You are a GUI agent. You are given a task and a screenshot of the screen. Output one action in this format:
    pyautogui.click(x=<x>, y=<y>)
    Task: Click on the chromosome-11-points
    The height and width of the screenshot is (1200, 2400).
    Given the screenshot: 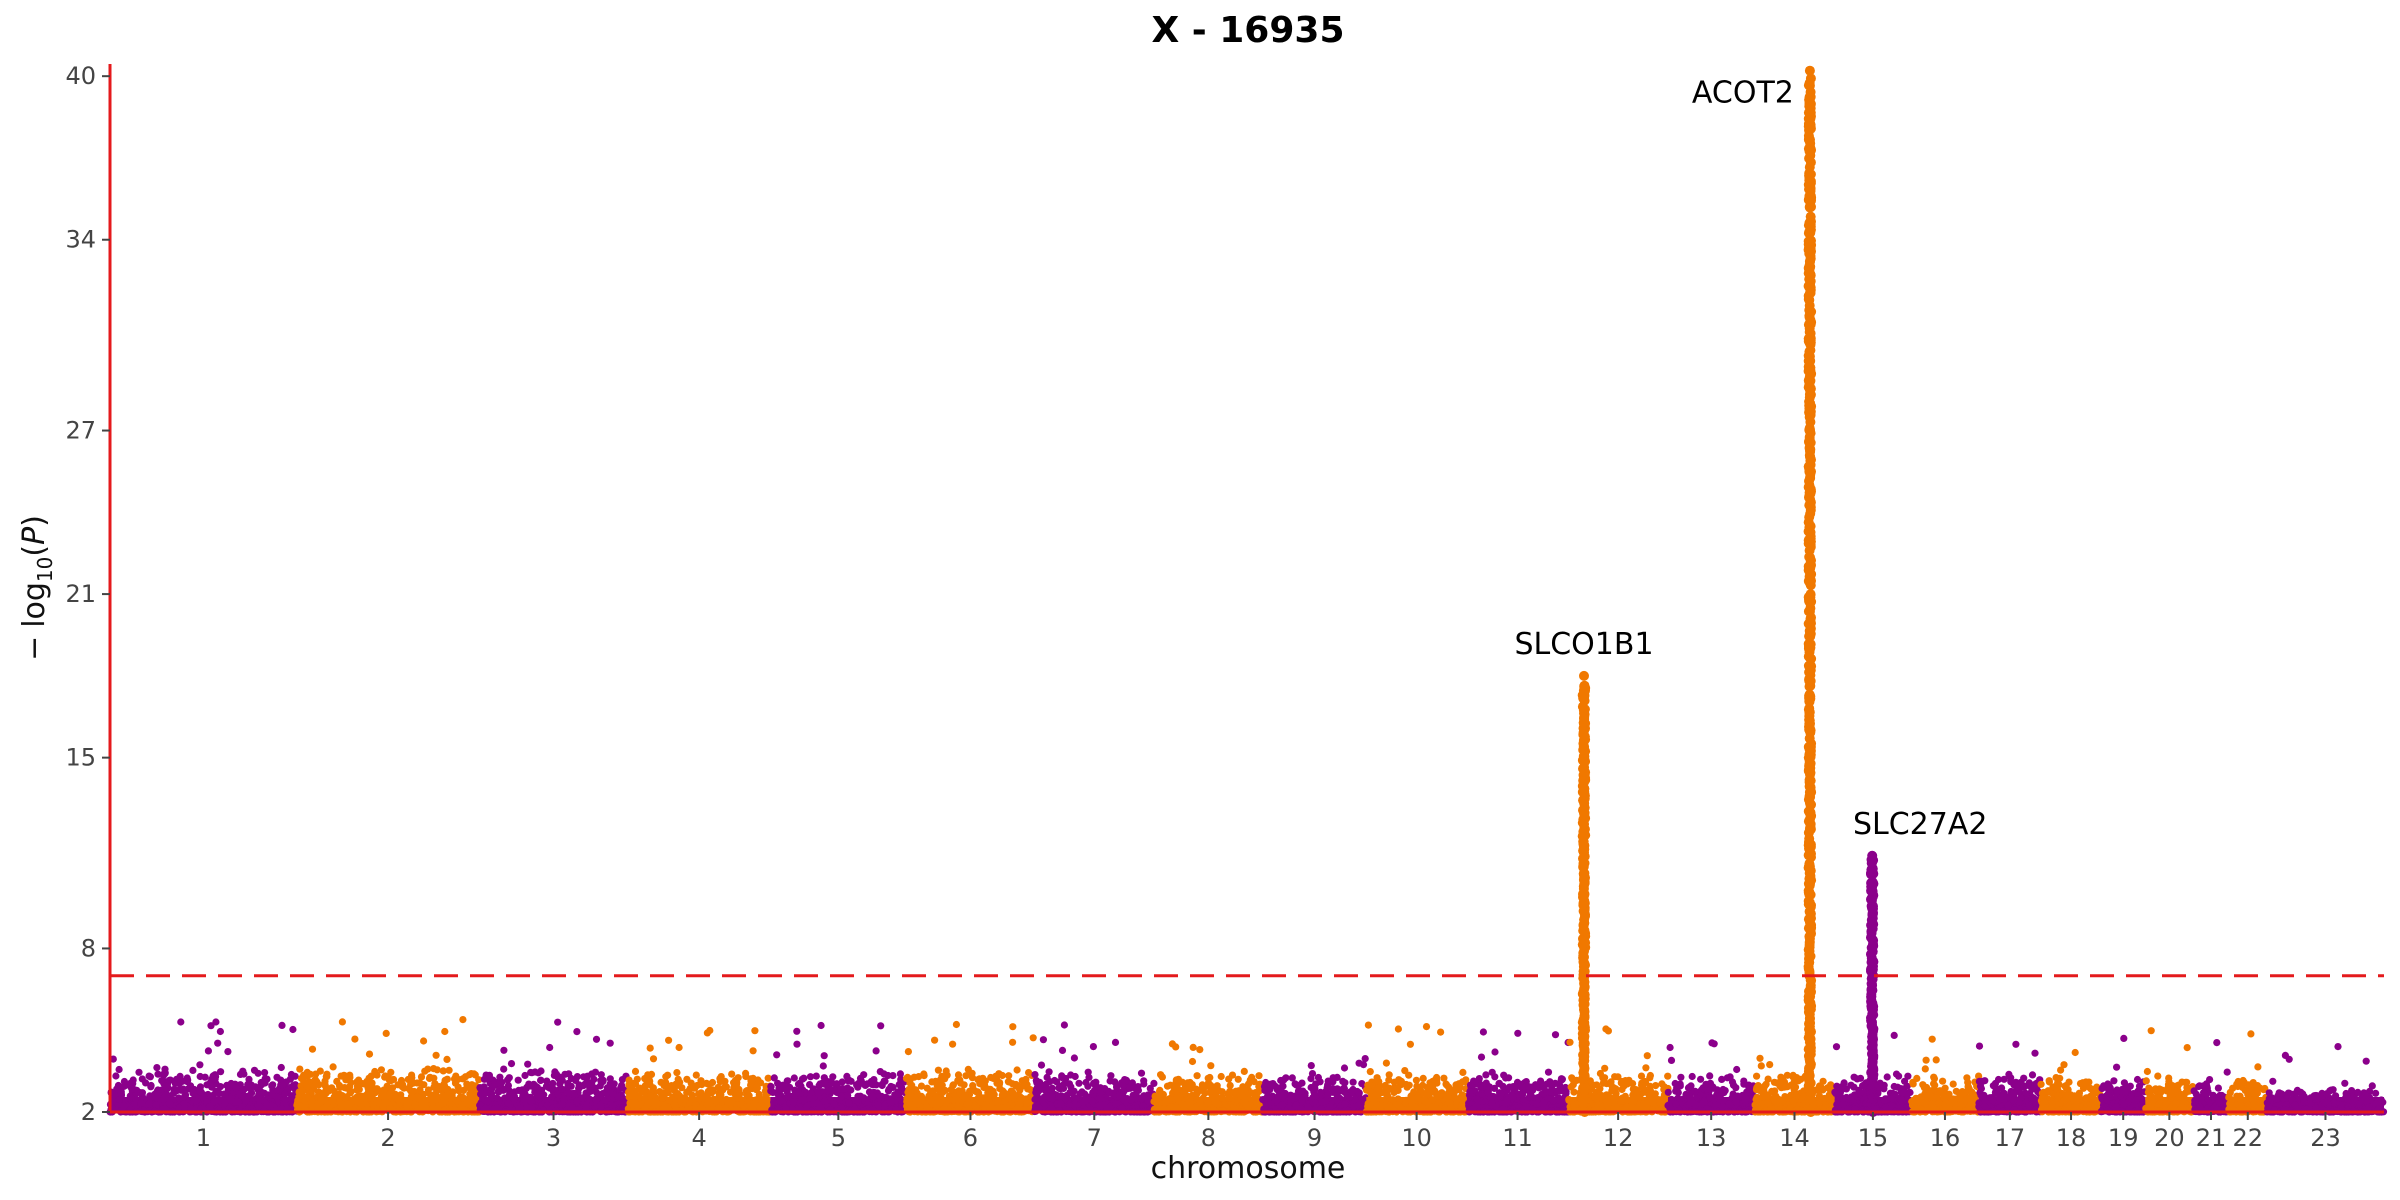 What is the action you would take?
    pyautogui.click(x=1518, y=1072)
    